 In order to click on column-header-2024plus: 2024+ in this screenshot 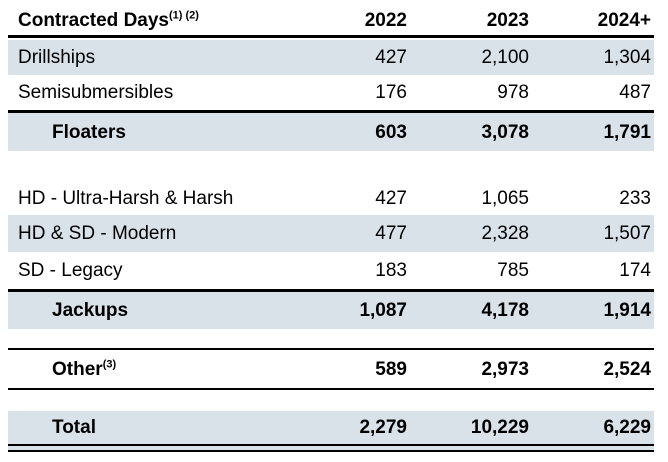, I will do `click(624, 20)`.